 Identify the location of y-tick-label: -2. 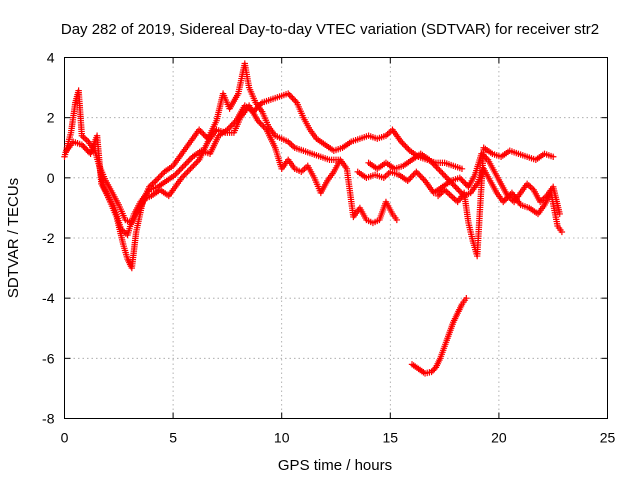
(48, 238).